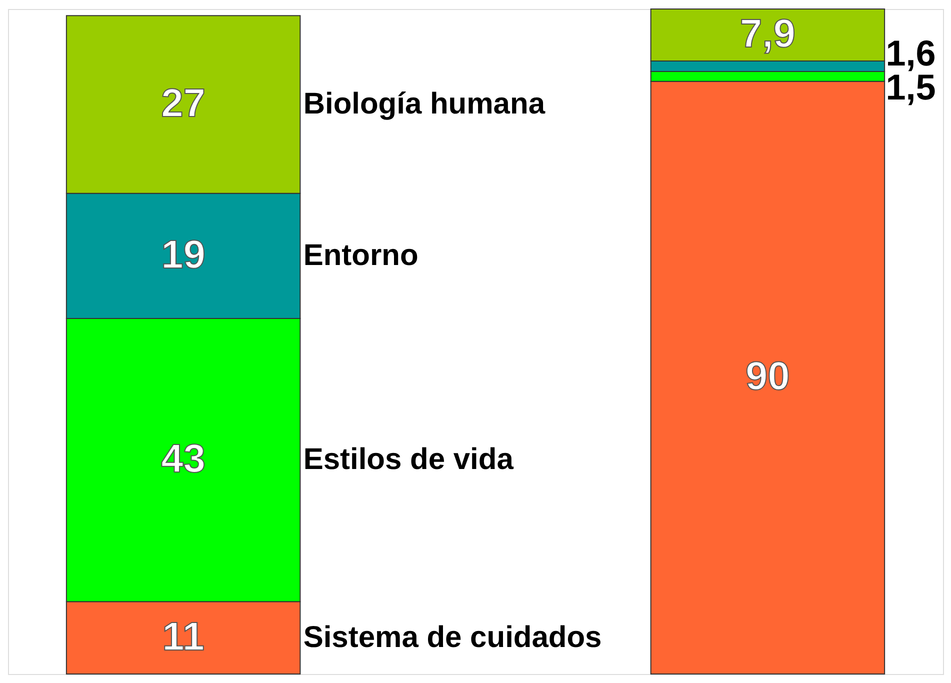 This screenshot has height=683, width=951. What do you see at coordinates (183, 459) in the screenshot?
I see `data-label: 43` at bounding box center [183, 459].